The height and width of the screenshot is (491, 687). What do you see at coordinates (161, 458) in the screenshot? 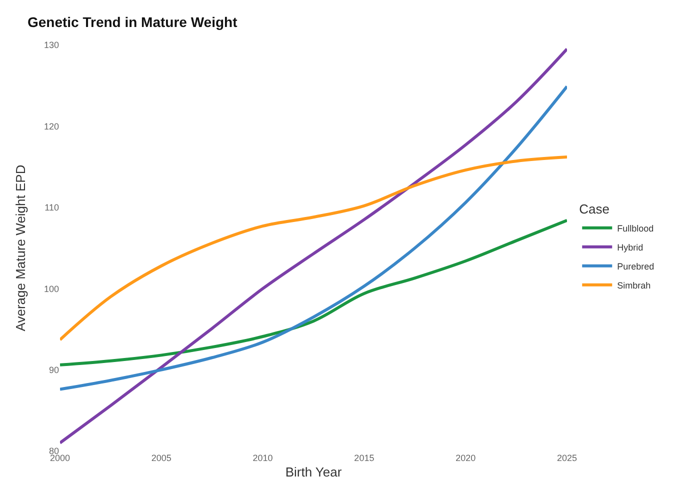
I see `x-tick-label: 2005` at bounding box center [161, 458].